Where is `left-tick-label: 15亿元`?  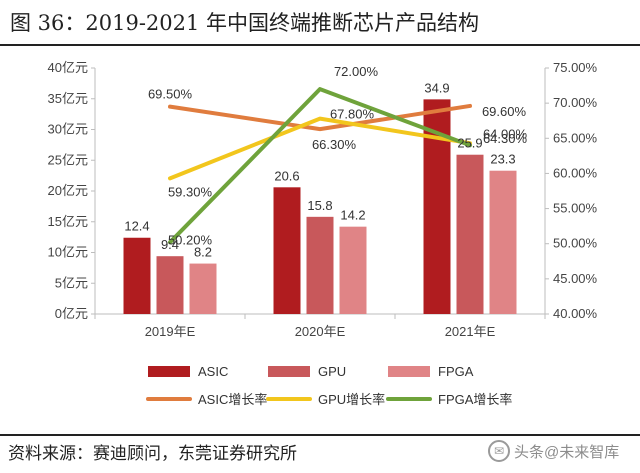
left-tick-label: 15亿元 is located at coordinates (68, 221).